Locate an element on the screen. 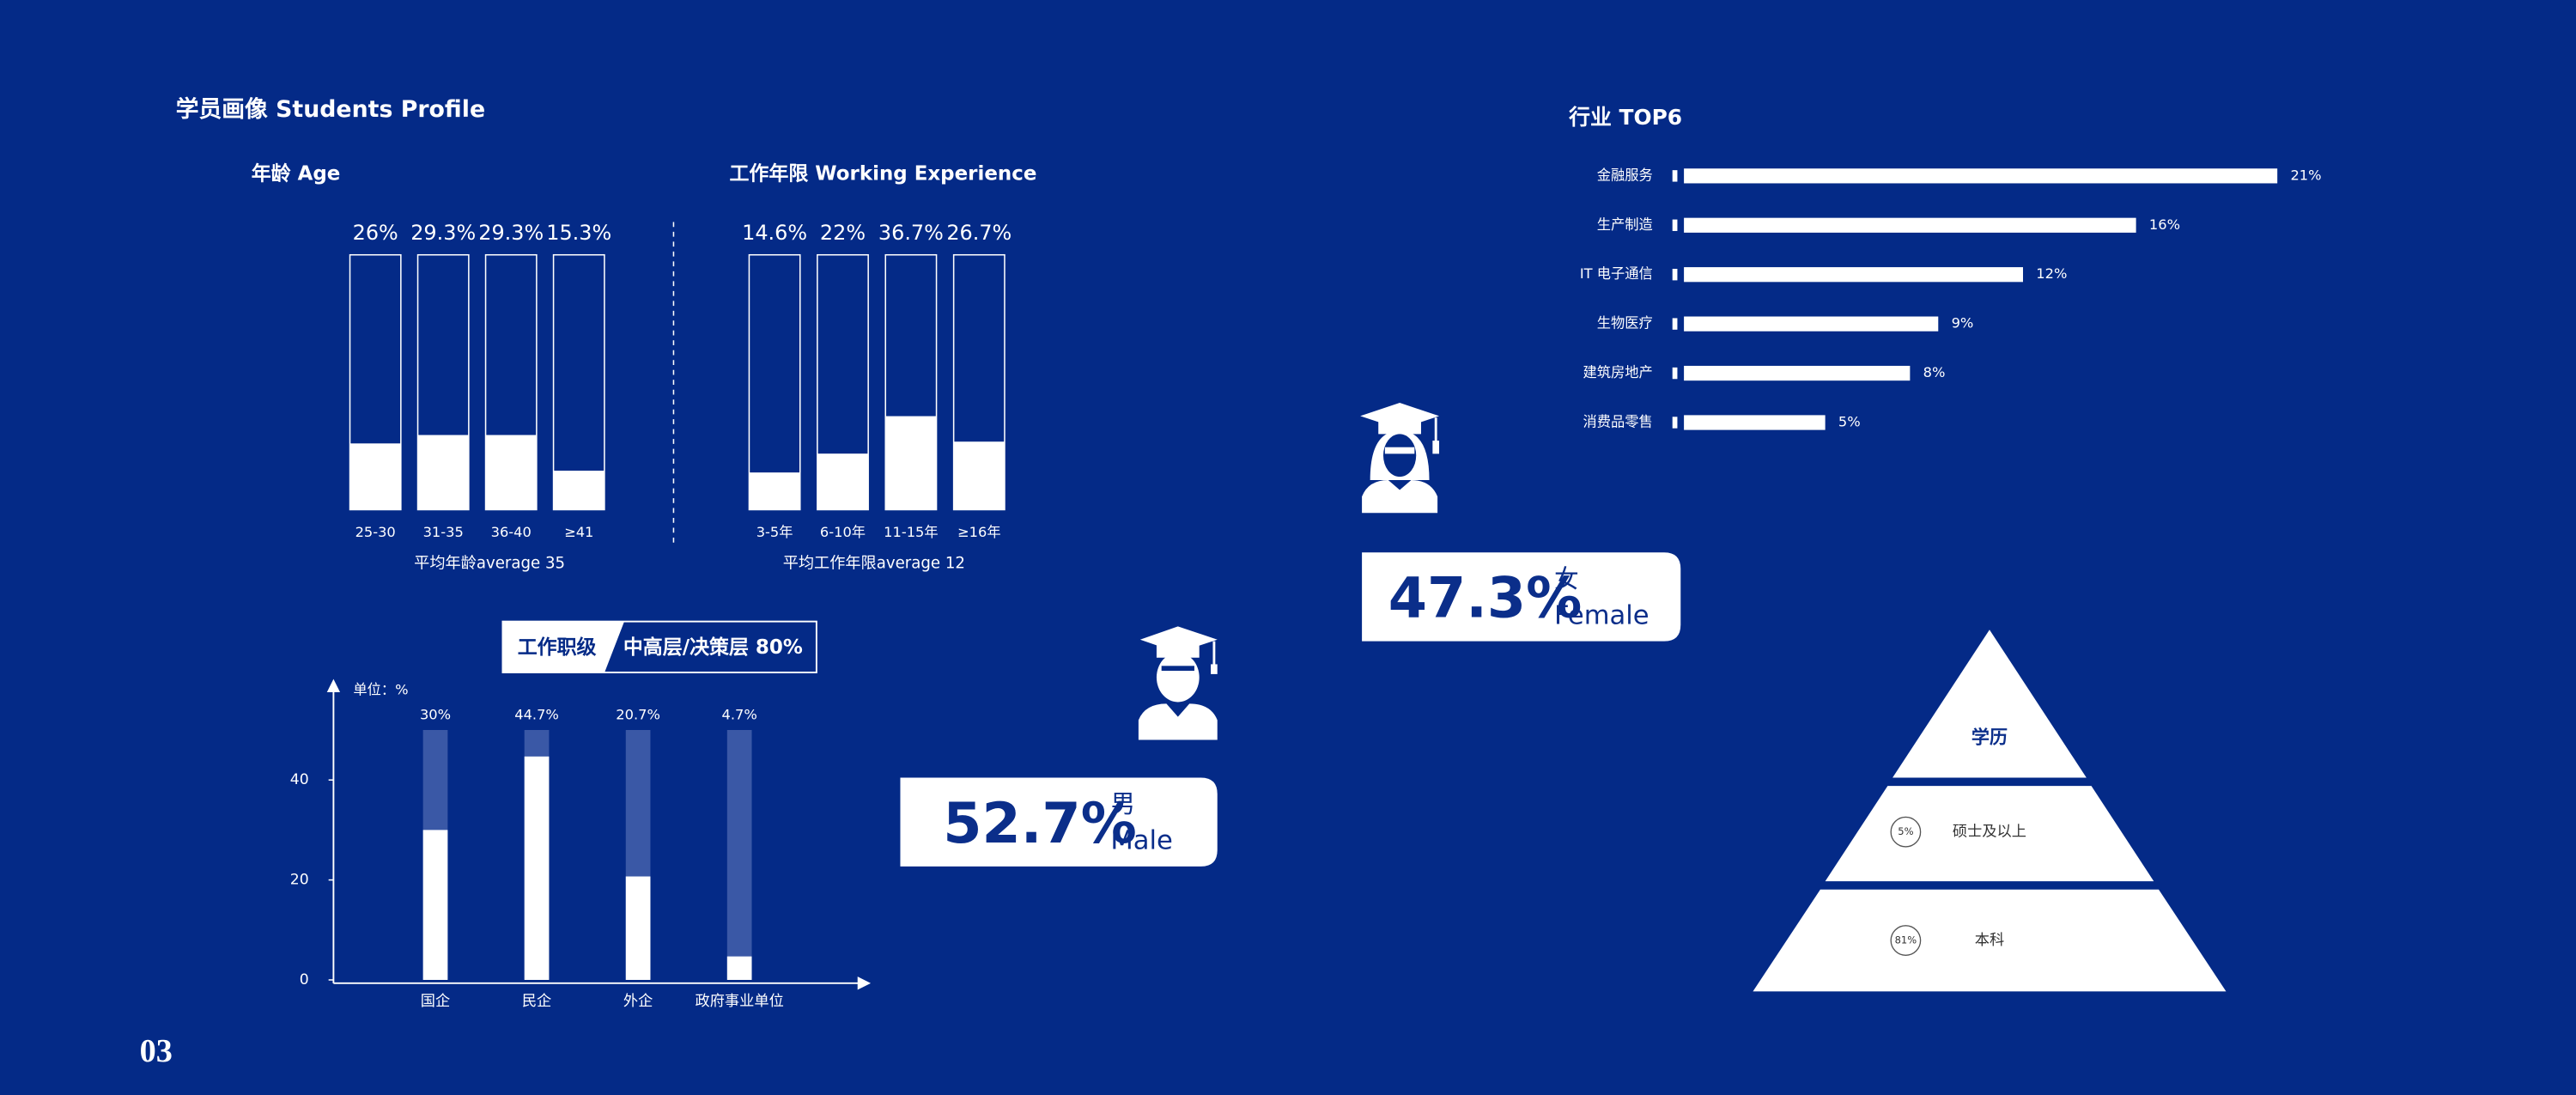 This screenshot has height=1095, width=2576. y-tick-label: 0 is located at coordinates (304, 980).